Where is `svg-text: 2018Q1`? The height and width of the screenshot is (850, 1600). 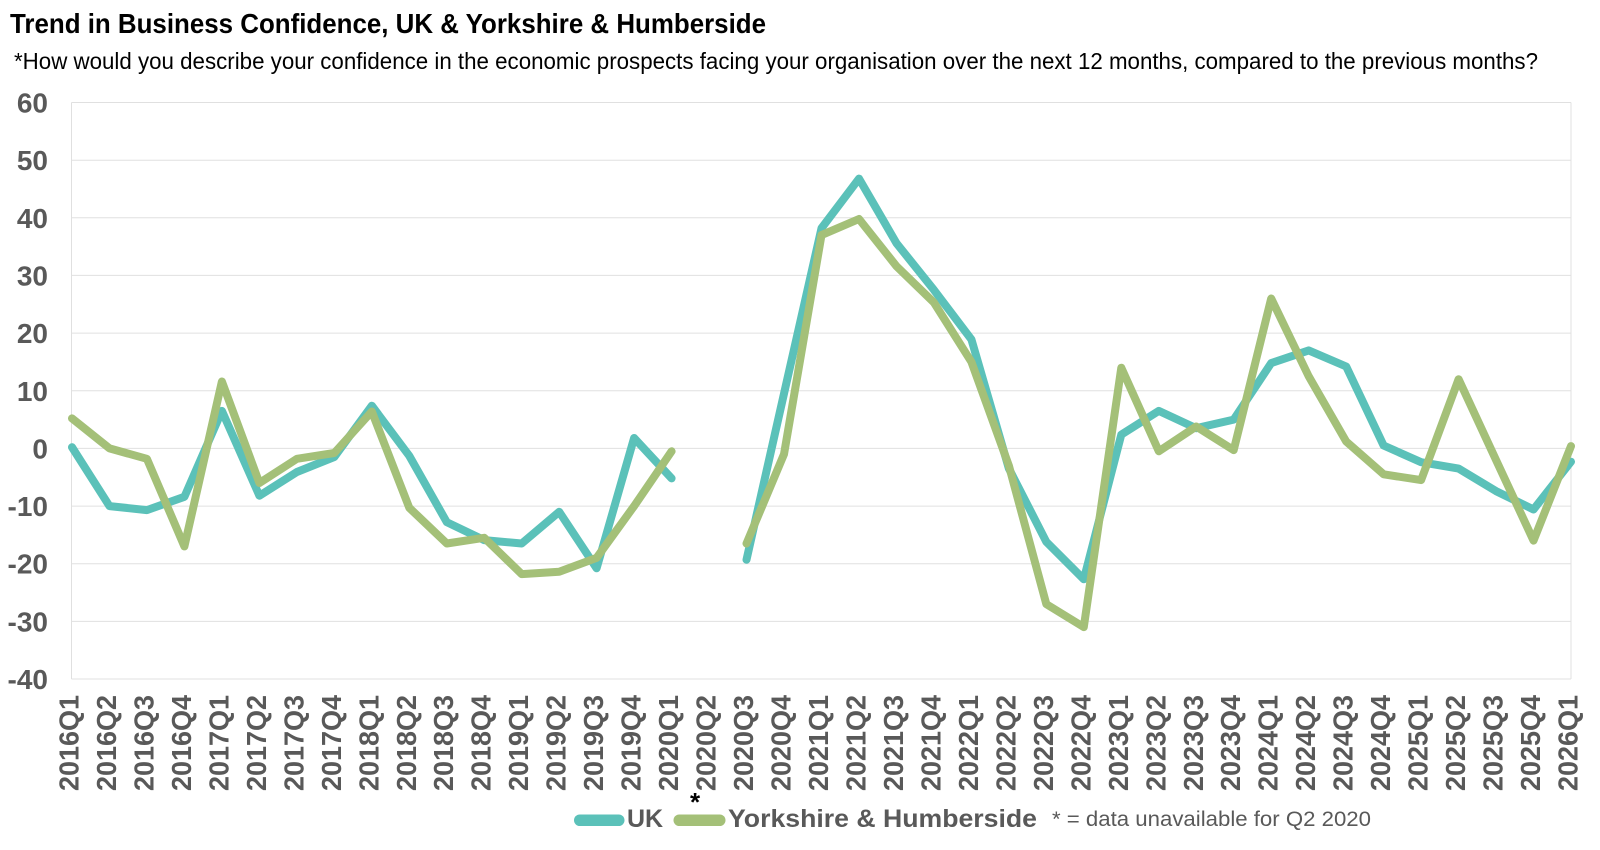
svg-text: 2018Q1 is located at coordinates (368, 743).